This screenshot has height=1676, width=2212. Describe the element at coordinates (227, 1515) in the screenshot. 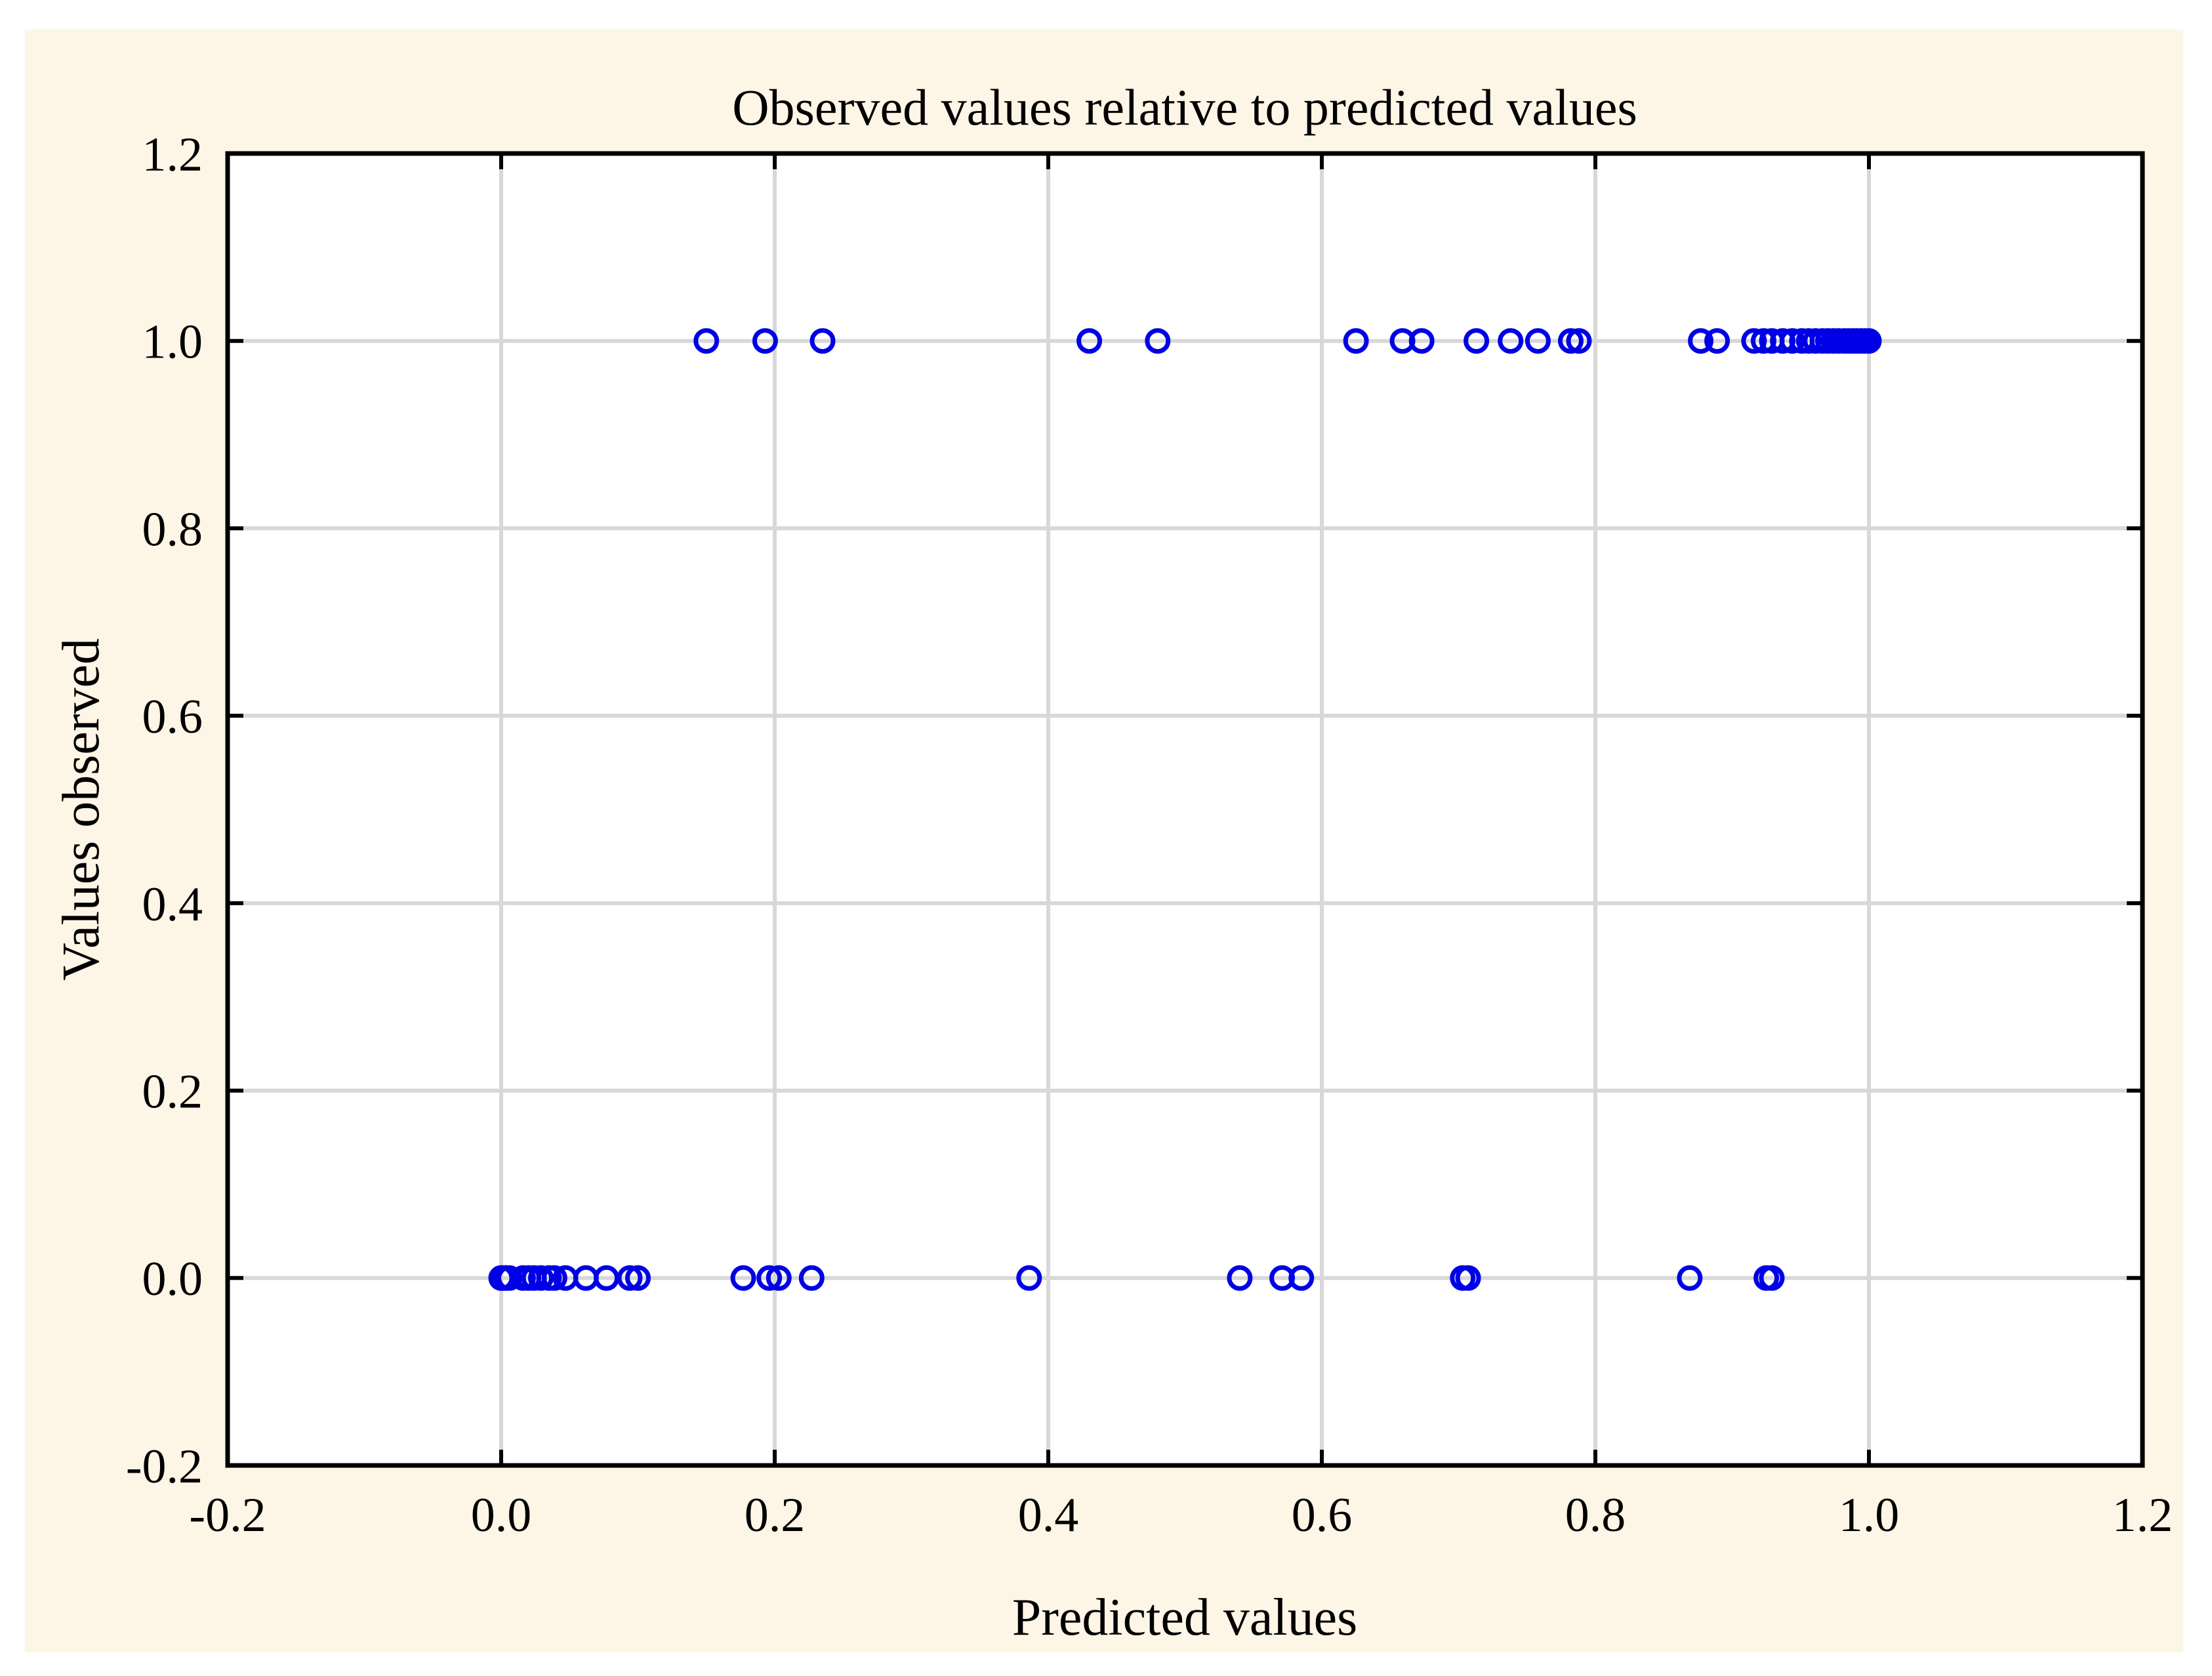

I see `x-tick-label: -0.2` at that location.